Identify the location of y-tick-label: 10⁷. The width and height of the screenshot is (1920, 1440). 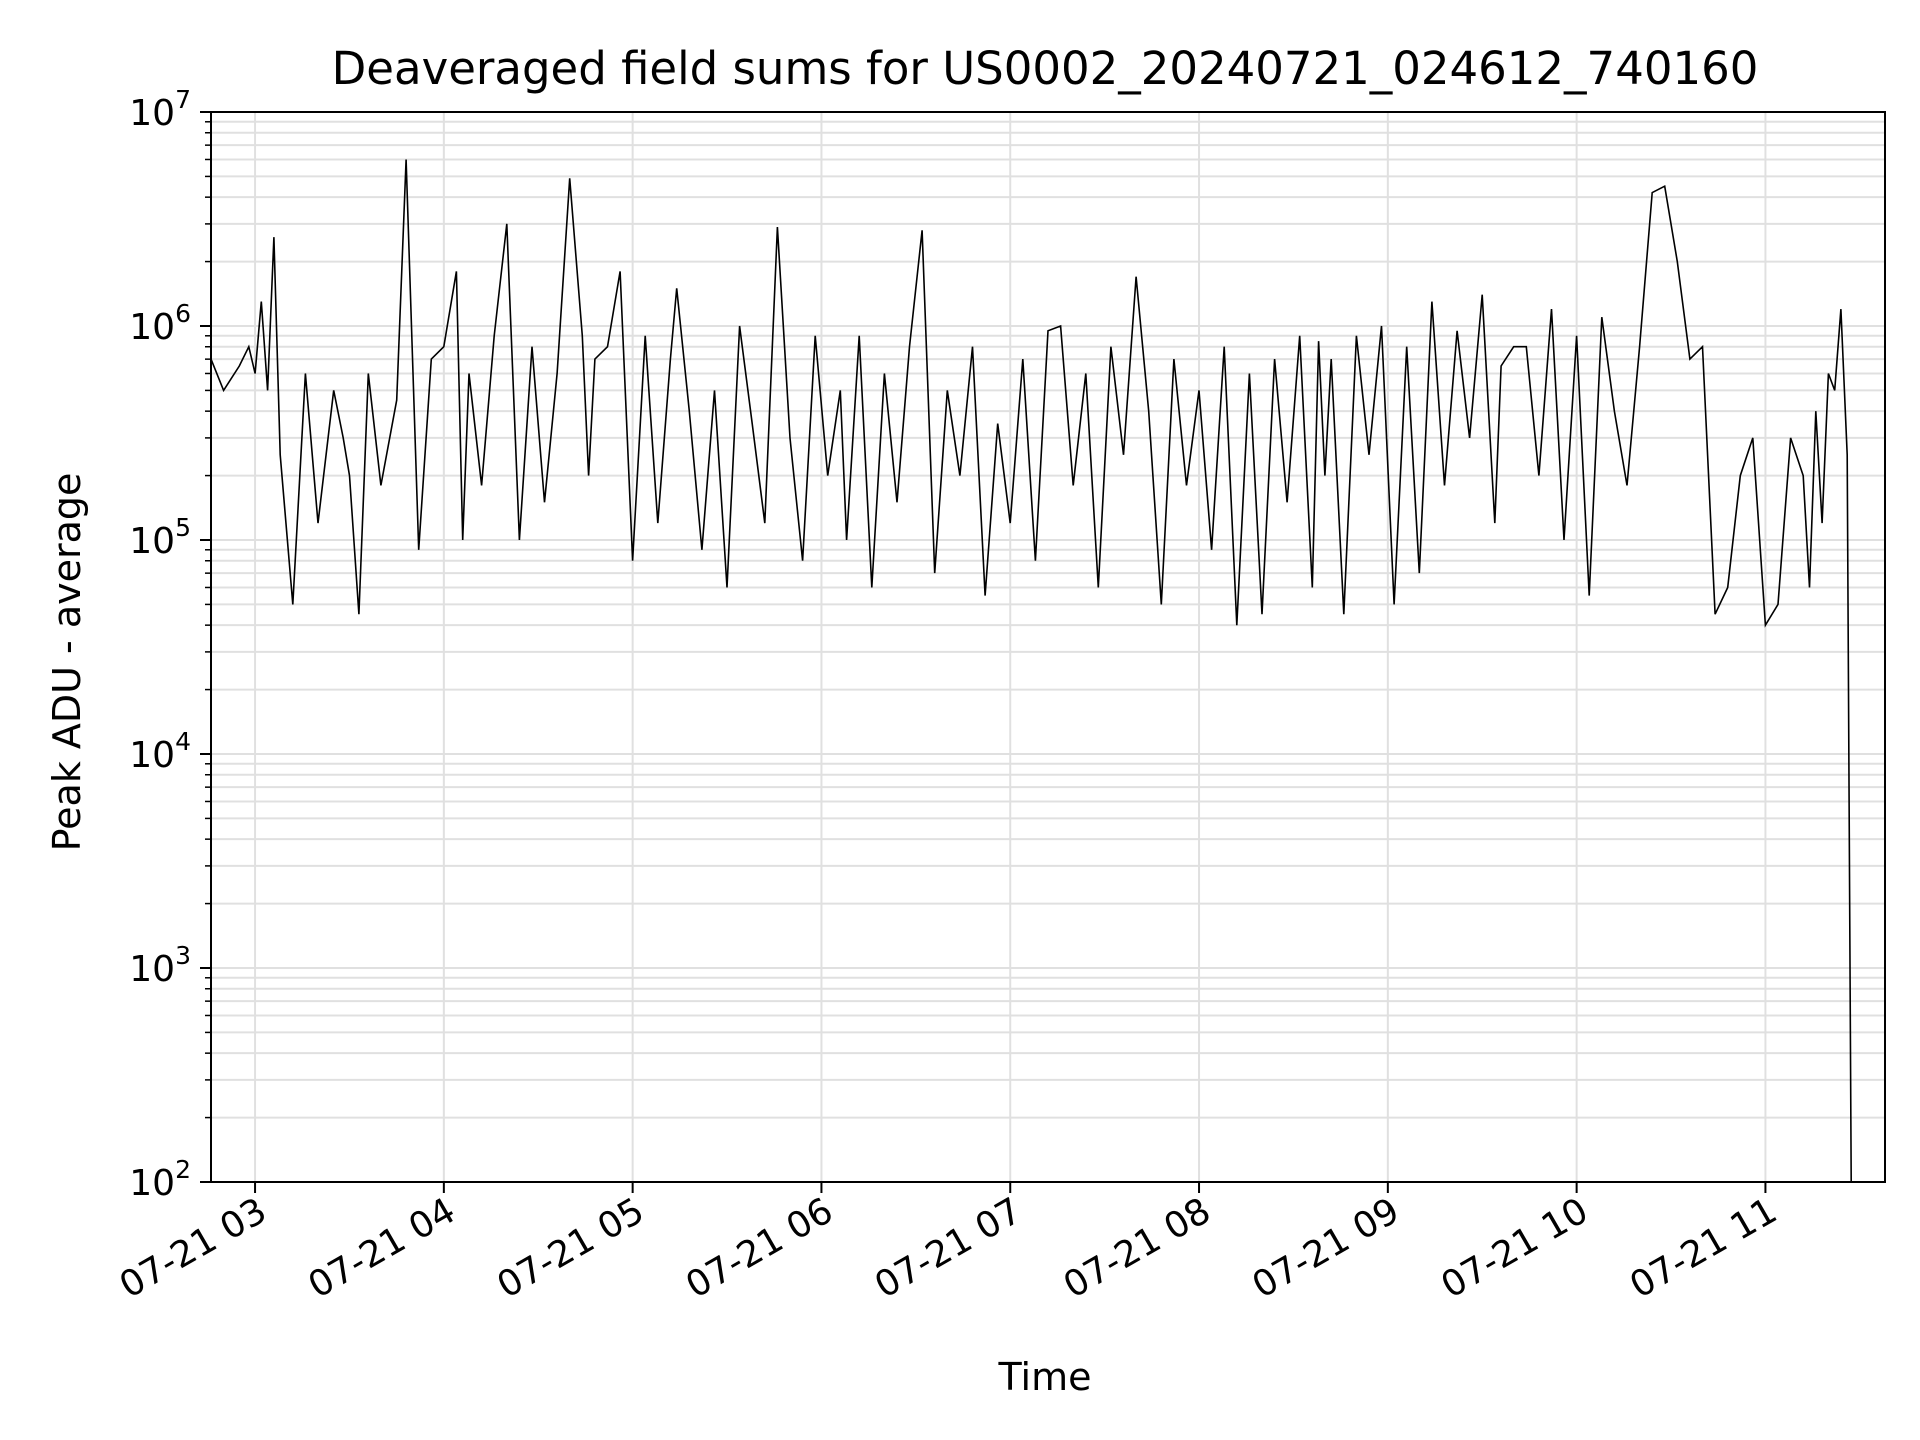
(160, 109).